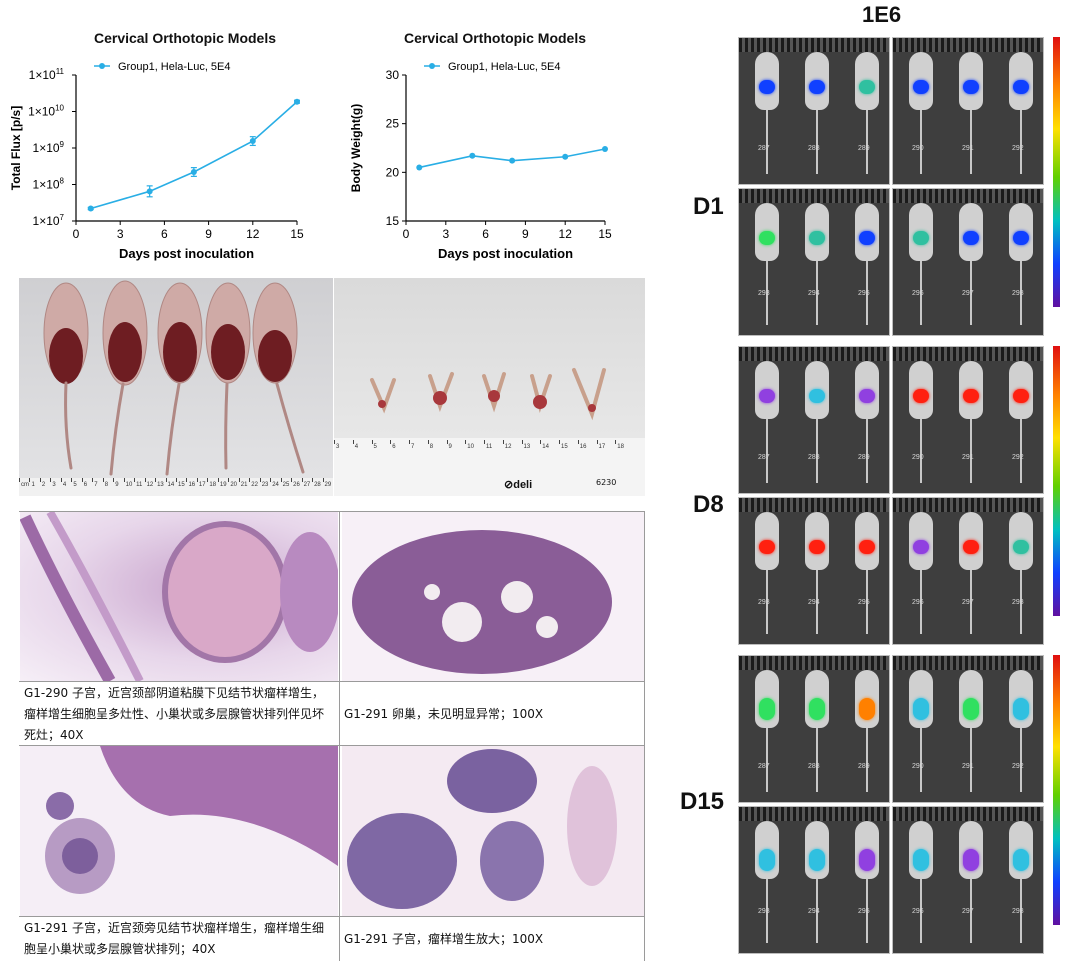  What do you see at coordinates (332, 511) in the screenshot?
I see `table-border-top` at bounding box center [332, 511].